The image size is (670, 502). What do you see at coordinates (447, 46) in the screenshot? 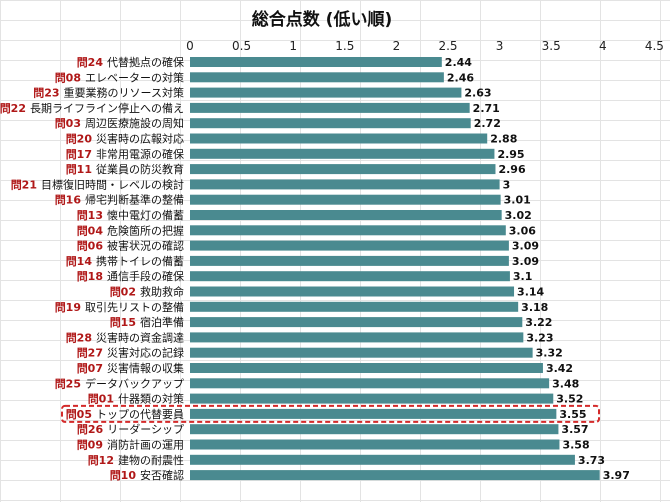
I see `x-tick-label: 2.5` at bounding box center [447, 46].